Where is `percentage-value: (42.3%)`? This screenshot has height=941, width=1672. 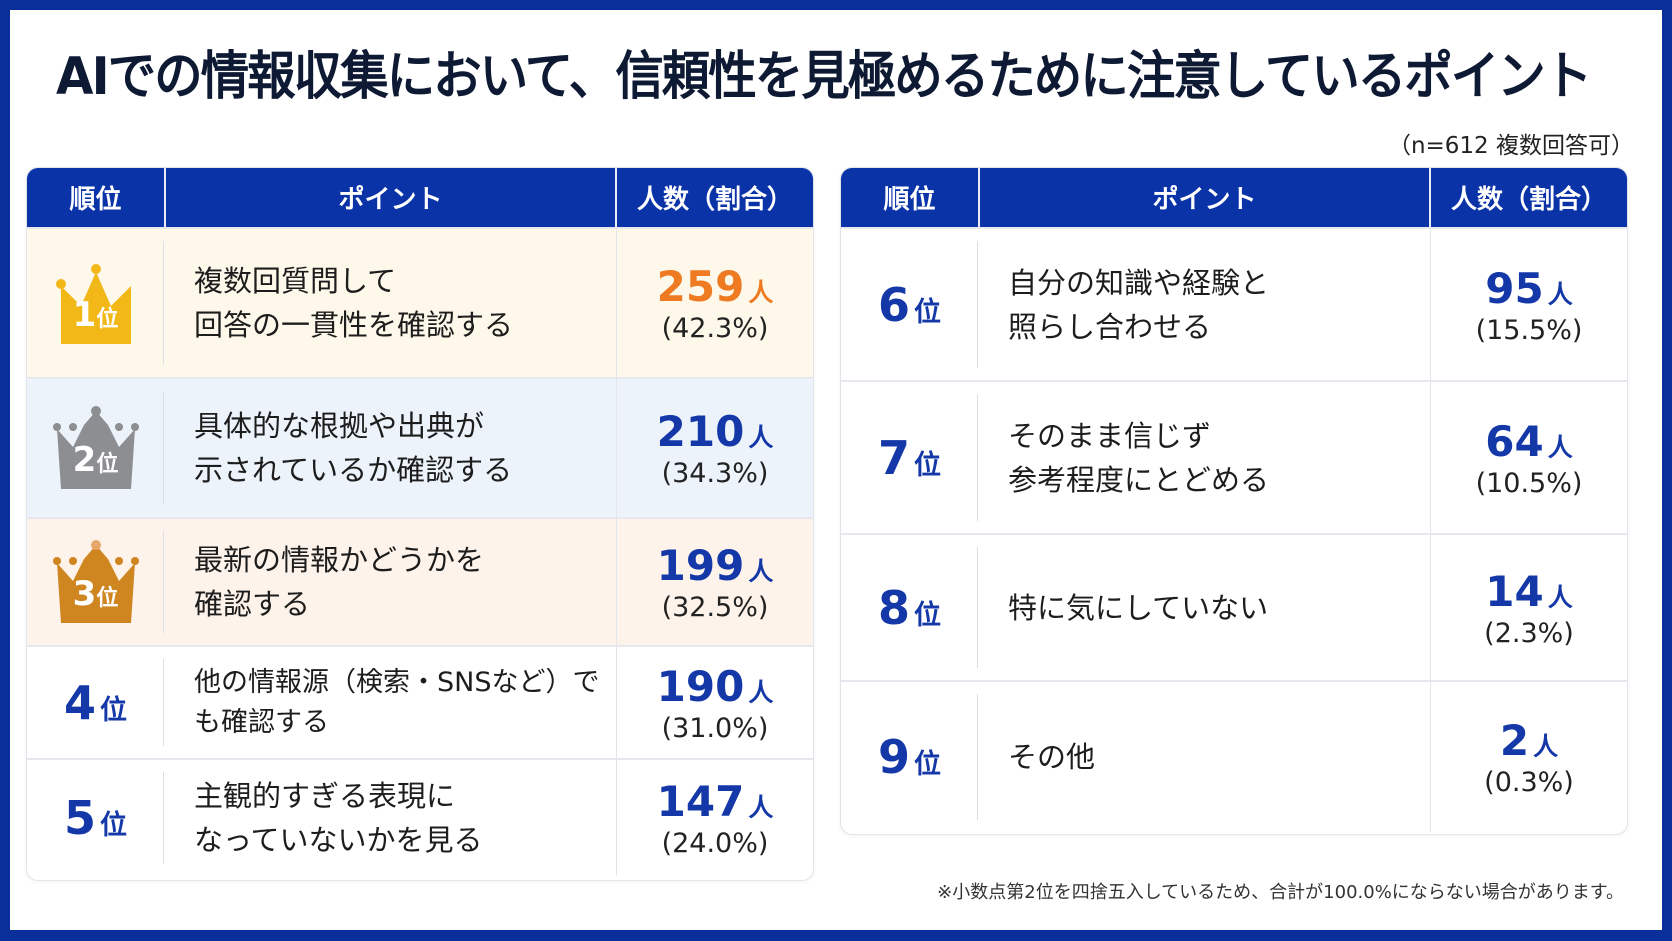 percentage-value: (42.3%) is located at coordinates (715, 328).